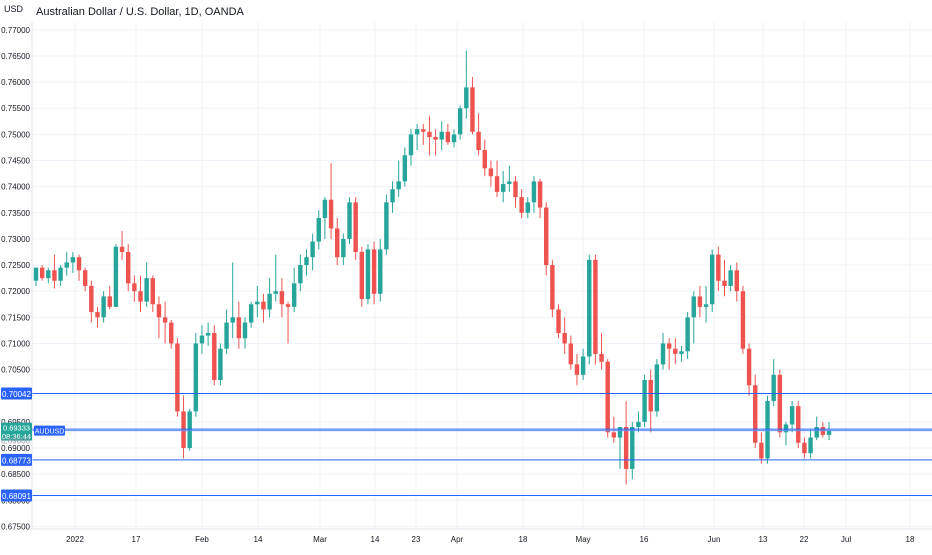 This screenshot has width=932, height=555. Describe the element at coordinates (136, 539) in the screenshot. I see `x-tick-label: 17` at that location.